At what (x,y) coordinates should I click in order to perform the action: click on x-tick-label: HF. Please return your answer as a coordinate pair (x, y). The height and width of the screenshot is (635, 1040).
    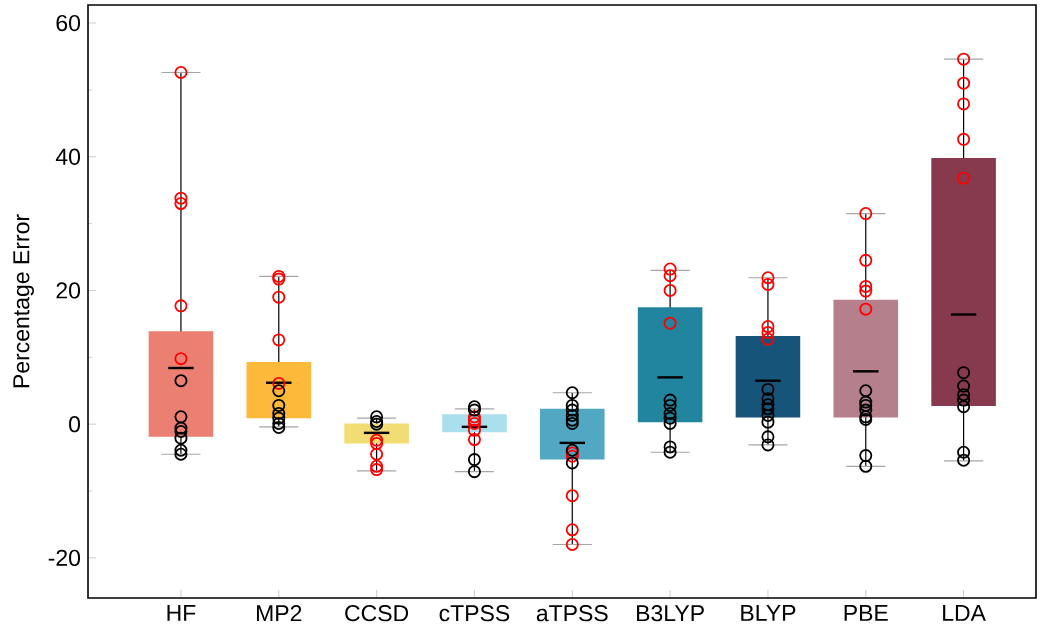
    Looking at the image, I should click on (181, 613).